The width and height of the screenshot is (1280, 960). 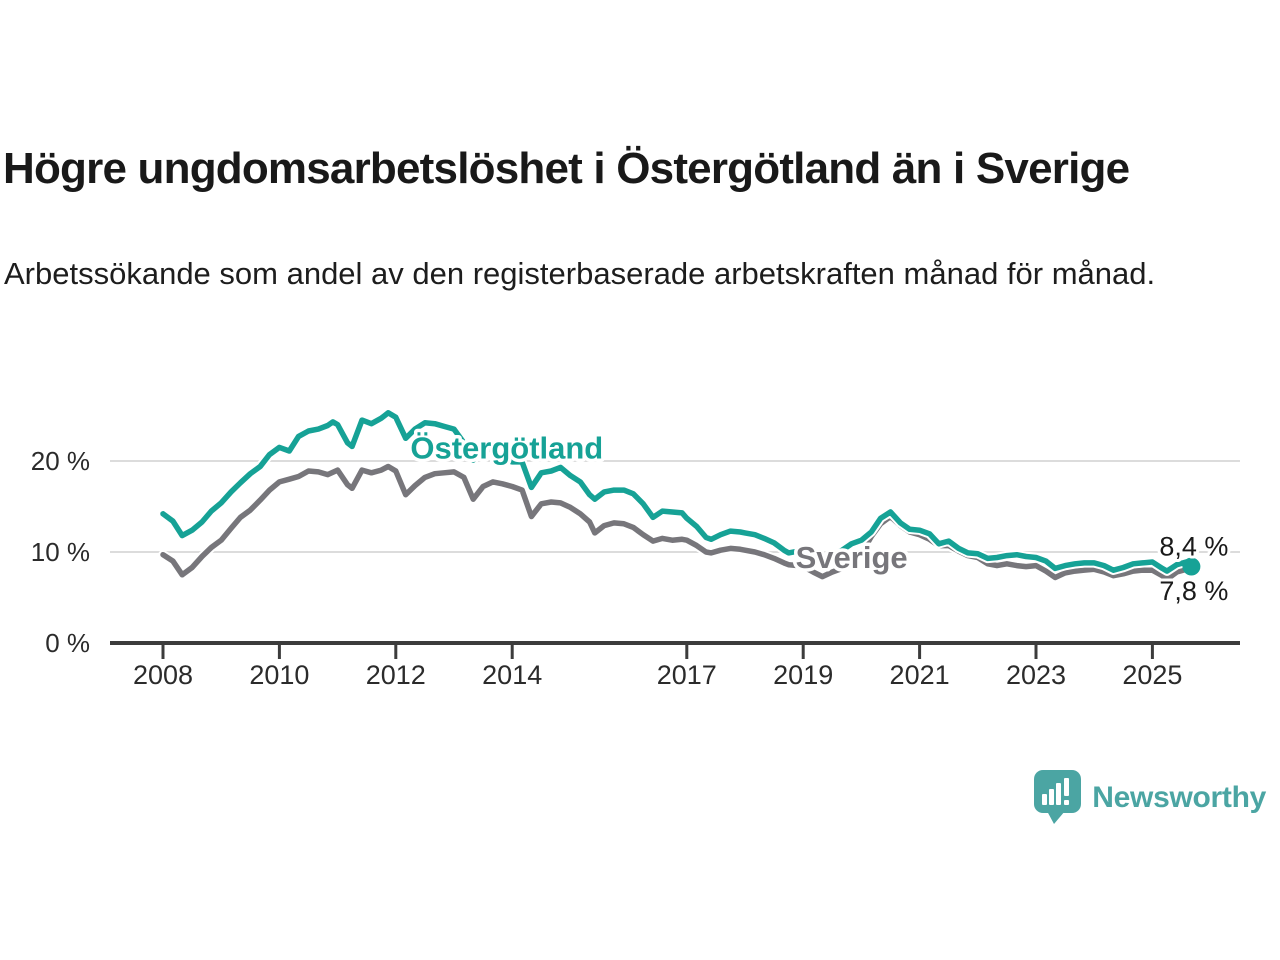 I want to click on end-value-label-Sverige: 7,8 %, so click(x=1193, y=591).